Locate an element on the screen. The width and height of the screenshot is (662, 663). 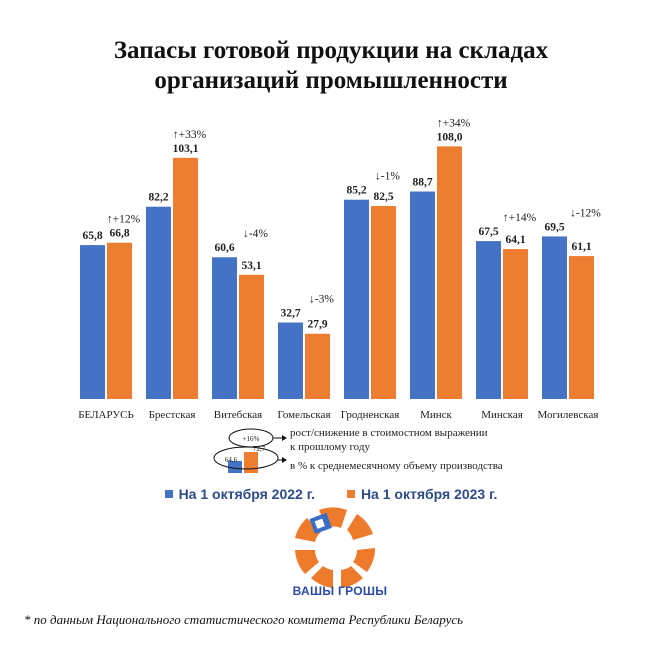
change-label-4: ↓-1% is located at coordinates (387, 177).